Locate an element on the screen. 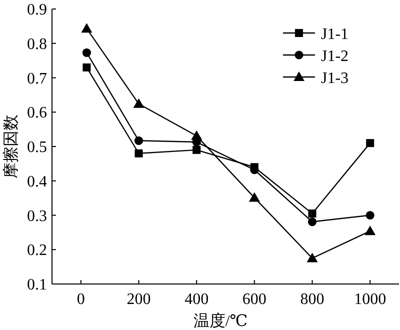  y-tick-label: 0.5 is located at coordinates (37, 147).